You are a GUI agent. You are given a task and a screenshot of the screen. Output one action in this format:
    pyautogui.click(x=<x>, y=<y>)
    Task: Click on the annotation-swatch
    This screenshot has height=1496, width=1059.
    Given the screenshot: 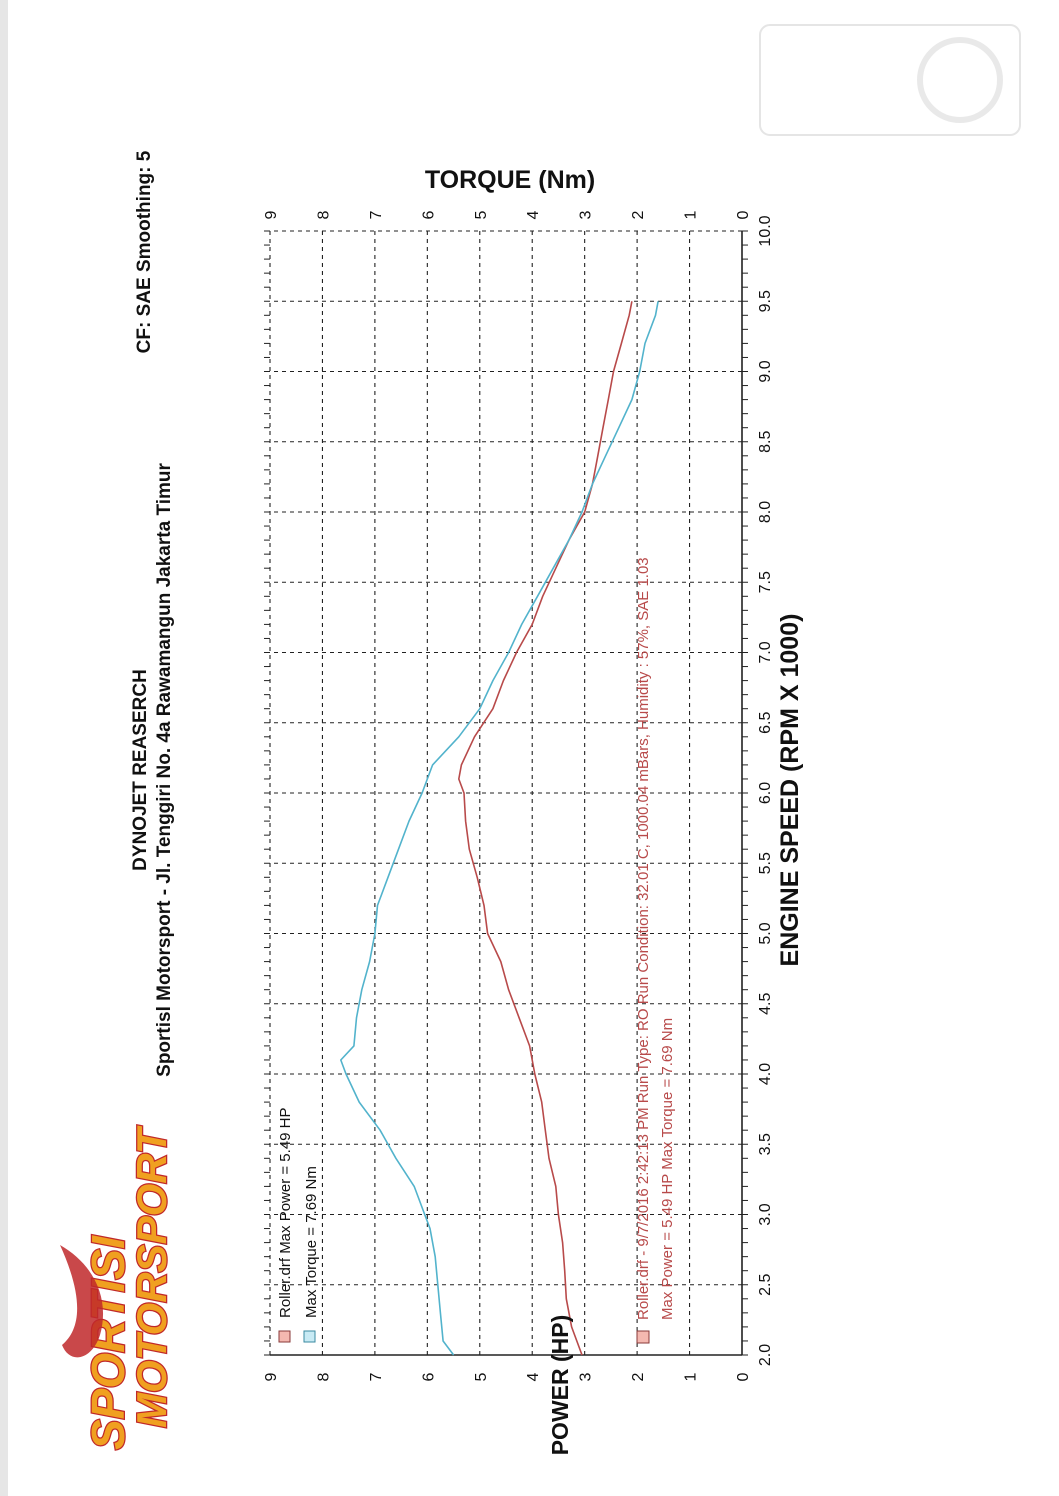 What is the action you would take?
    pyautogui.click(x=643, y=1337)
    